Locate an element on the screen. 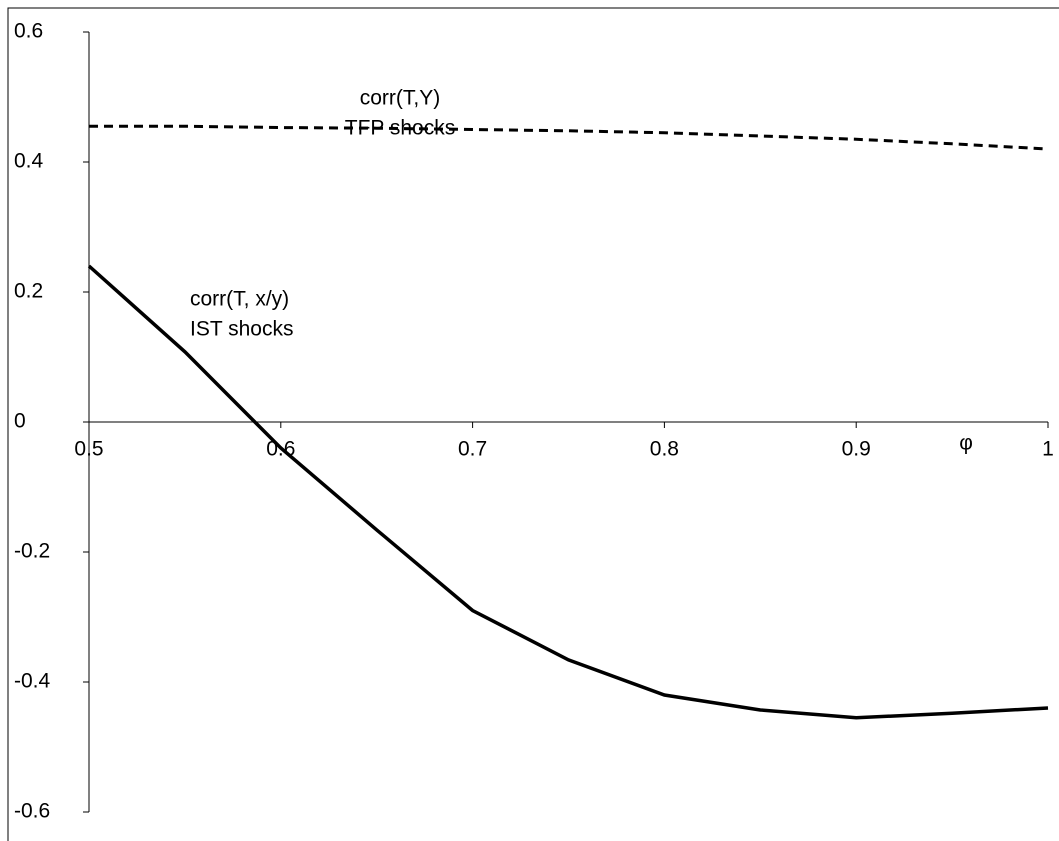 The width and height of the screenshot is (1059, 841). y-tick-label: -0.2 is located at coordinates (32, 551).